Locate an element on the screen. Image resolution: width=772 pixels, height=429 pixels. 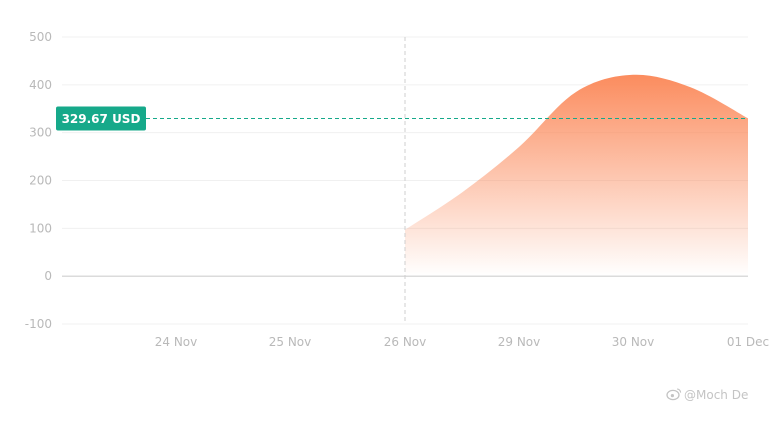
x-tick-label: 25 Nov is located at coordinates (290, 342).